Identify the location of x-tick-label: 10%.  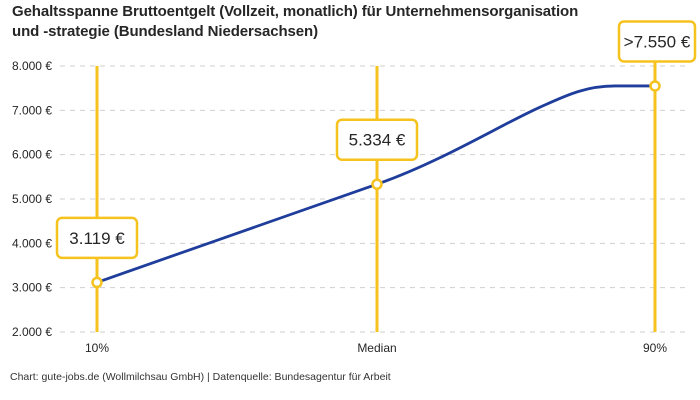
(97, 348).